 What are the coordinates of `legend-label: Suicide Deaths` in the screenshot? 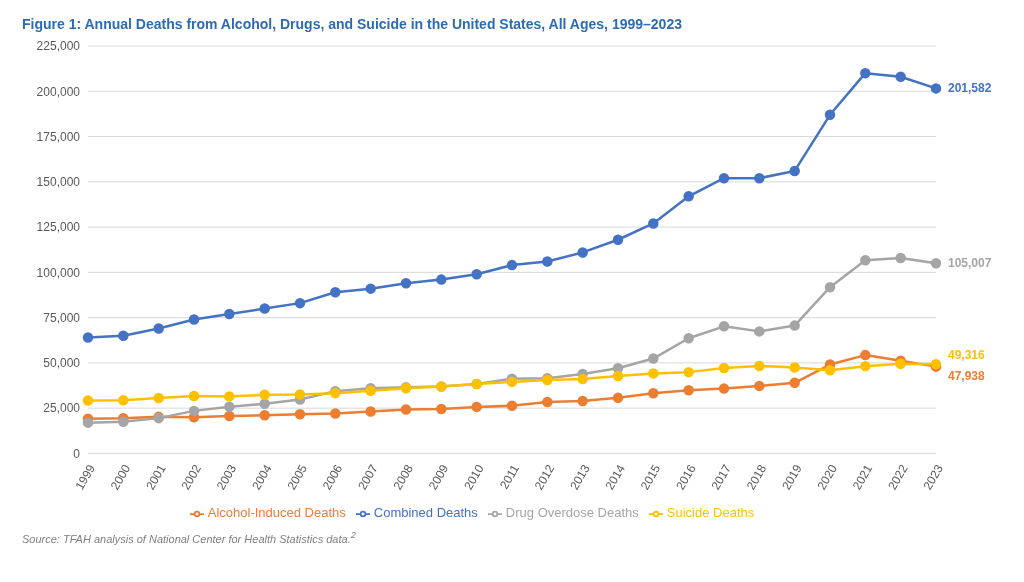 It's located at (710, 513).